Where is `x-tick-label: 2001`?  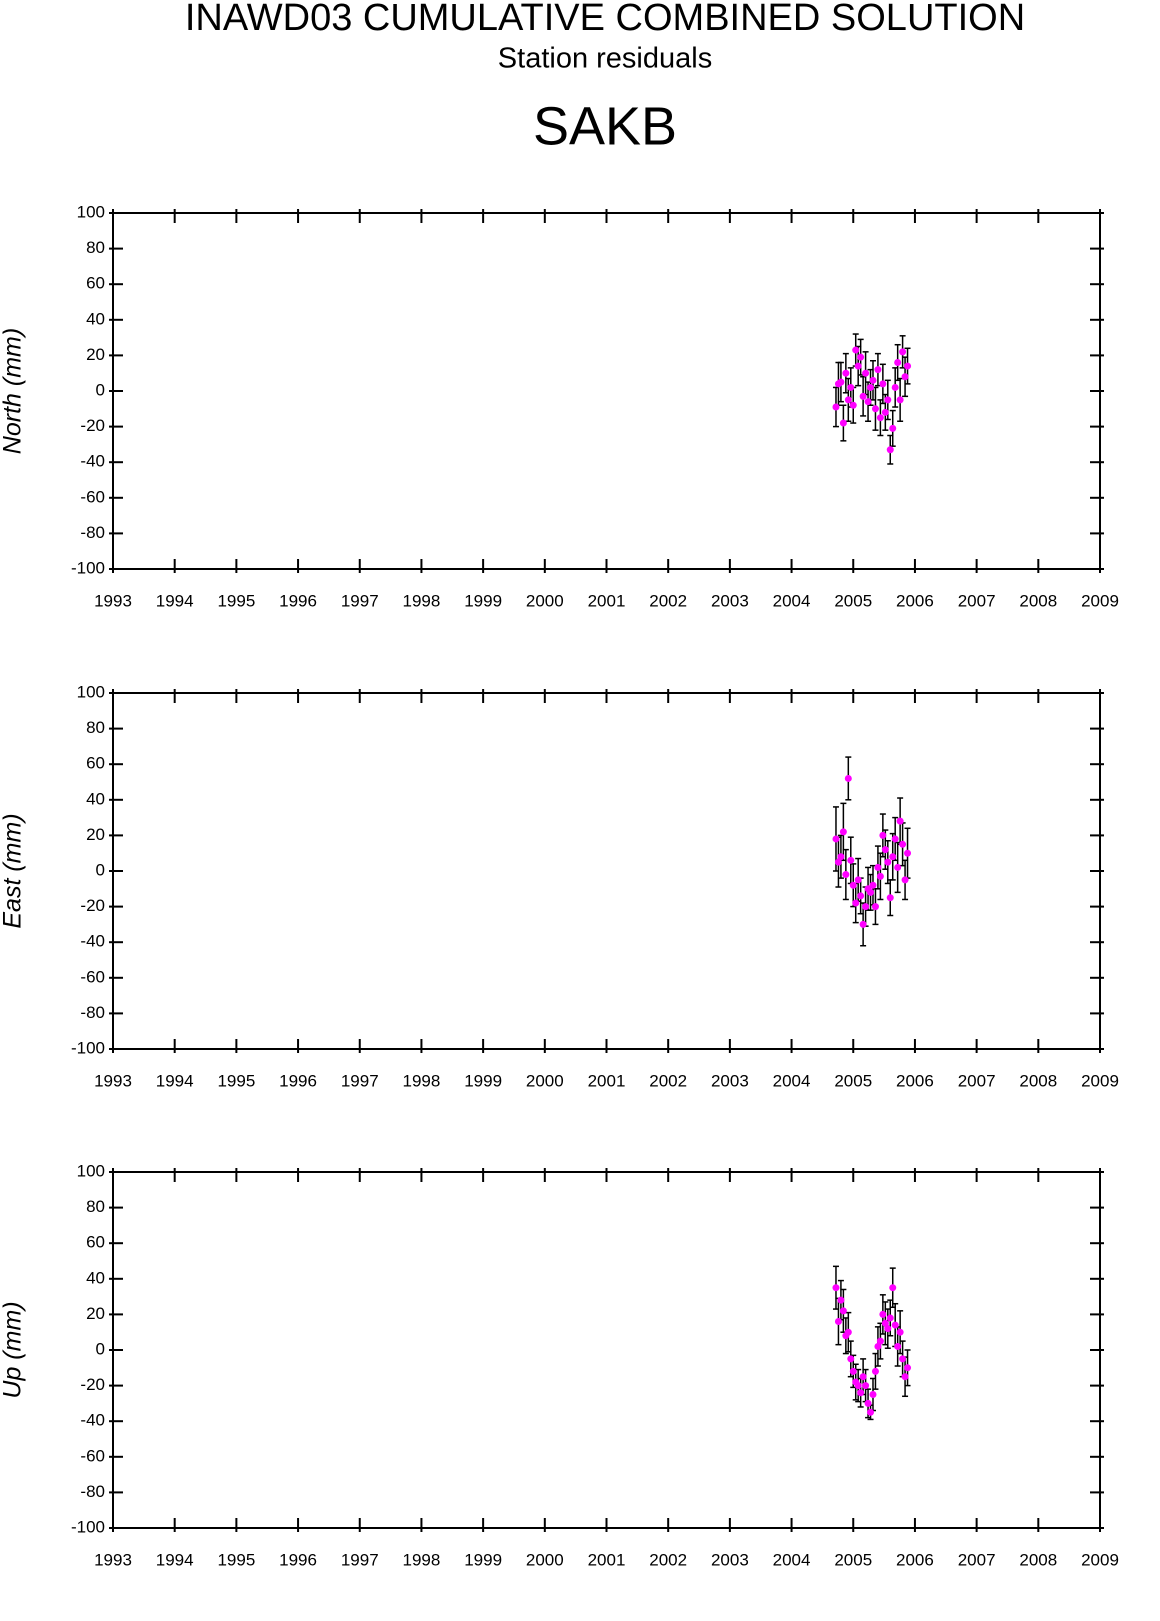 x-tick-label: 2001 is located at coordinates (607, 1080).